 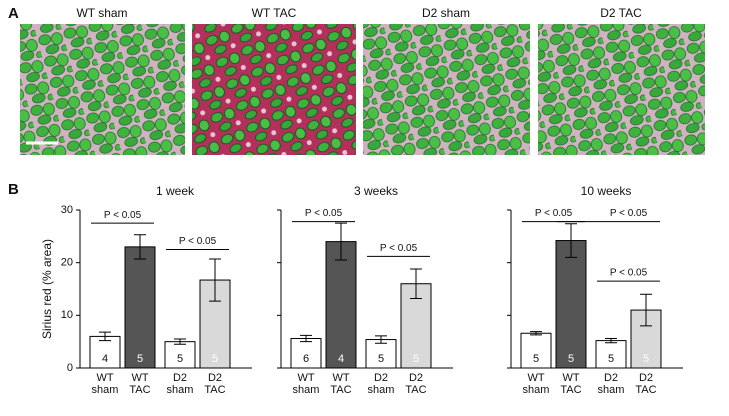 I want to click on chart-title: 1 week, so click(x=175, y=191).